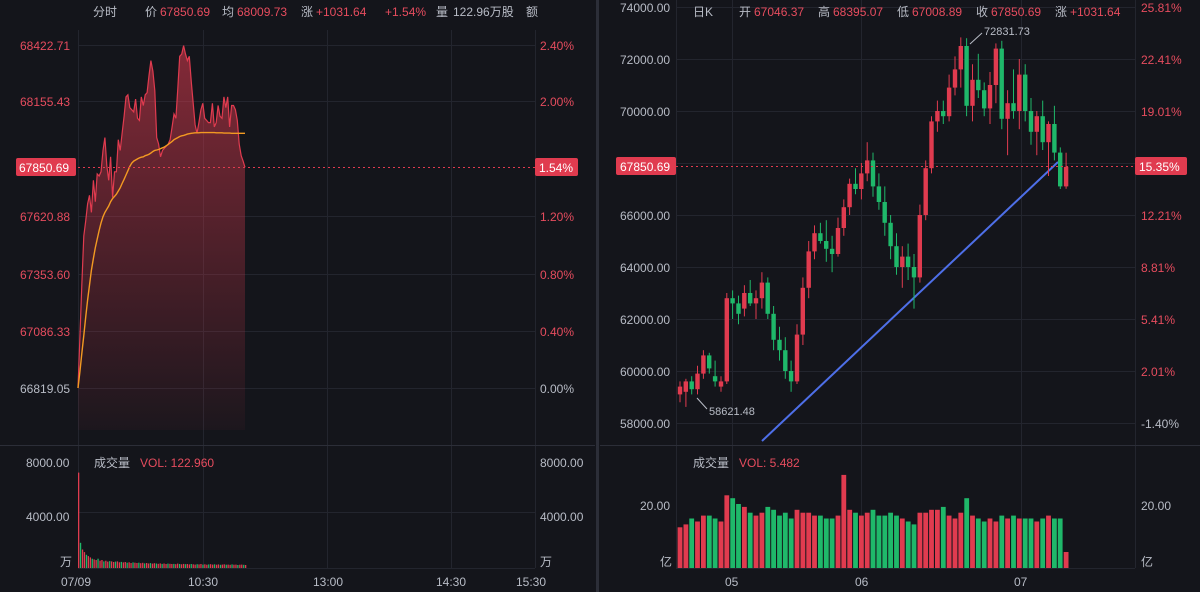 The height and width of the screenshot is (592, 1200). I want to click on pct-tag-text: 15.35%, so click(1159, 167).